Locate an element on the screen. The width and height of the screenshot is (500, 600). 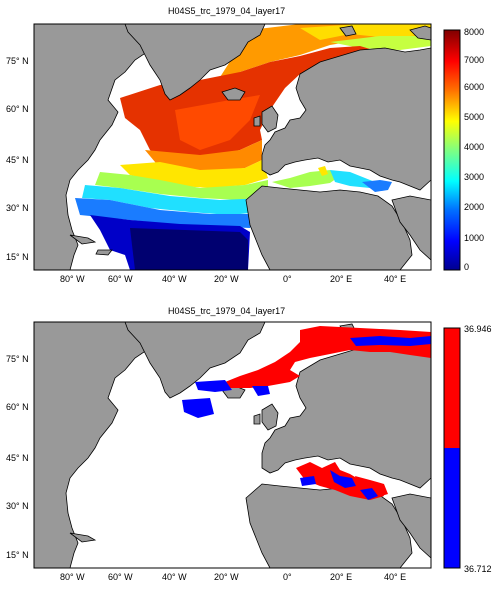
map1-cb-tick-0: 0 is located at coordinates (467, 267).